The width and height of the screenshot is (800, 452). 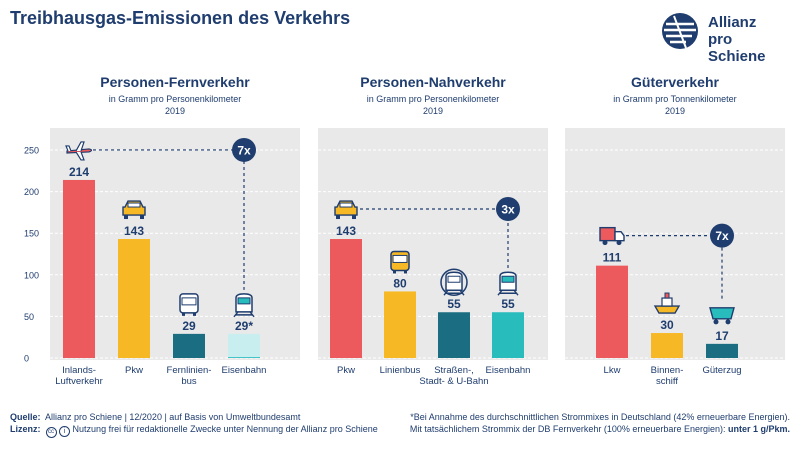 I want to click on freight-wagon-icon, so click(x=722, y=316).